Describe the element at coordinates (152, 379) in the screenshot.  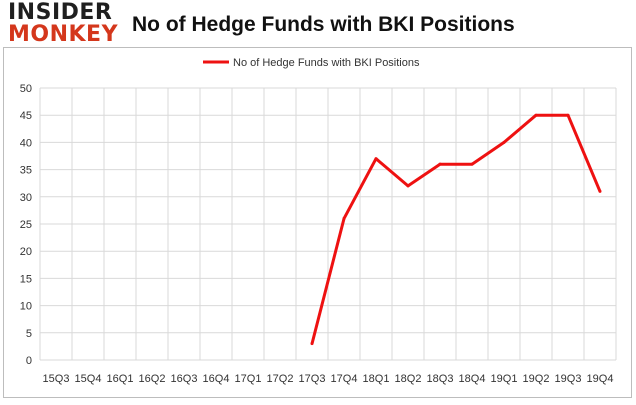
I see `x-tick-label: 16Q2` at that location.